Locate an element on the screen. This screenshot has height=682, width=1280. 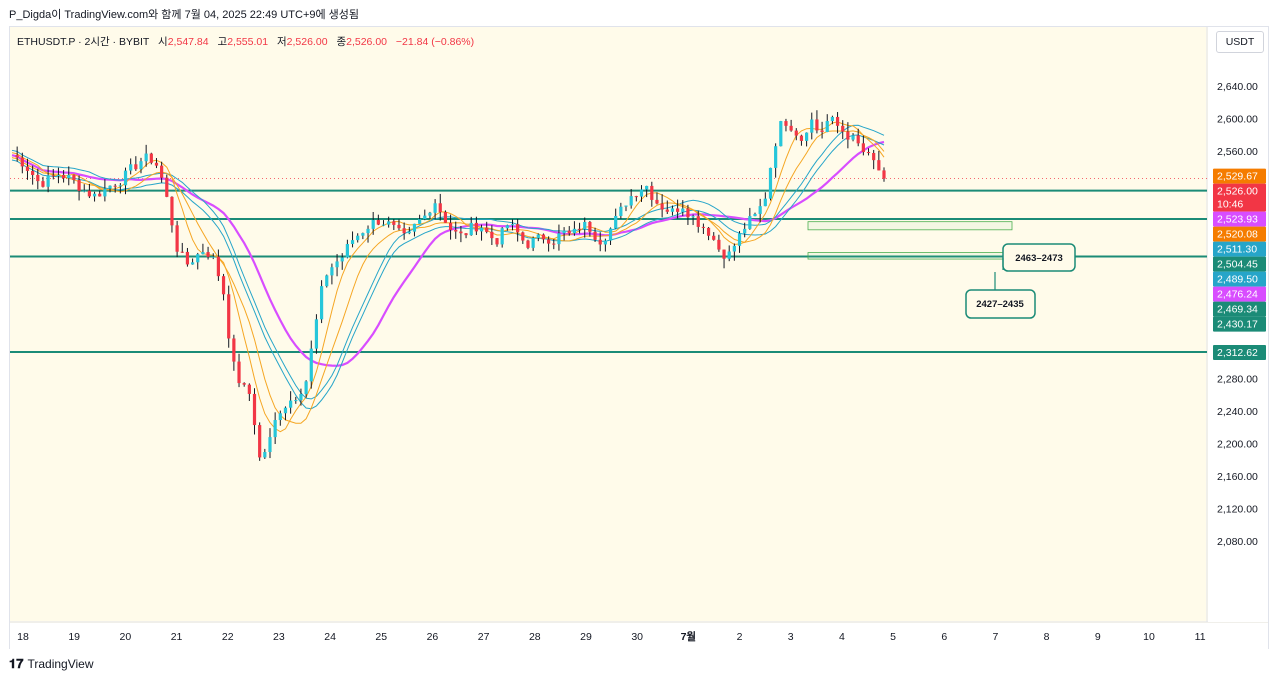
price-countdown-text: 10:46 is located at coordinates (1230, 205).